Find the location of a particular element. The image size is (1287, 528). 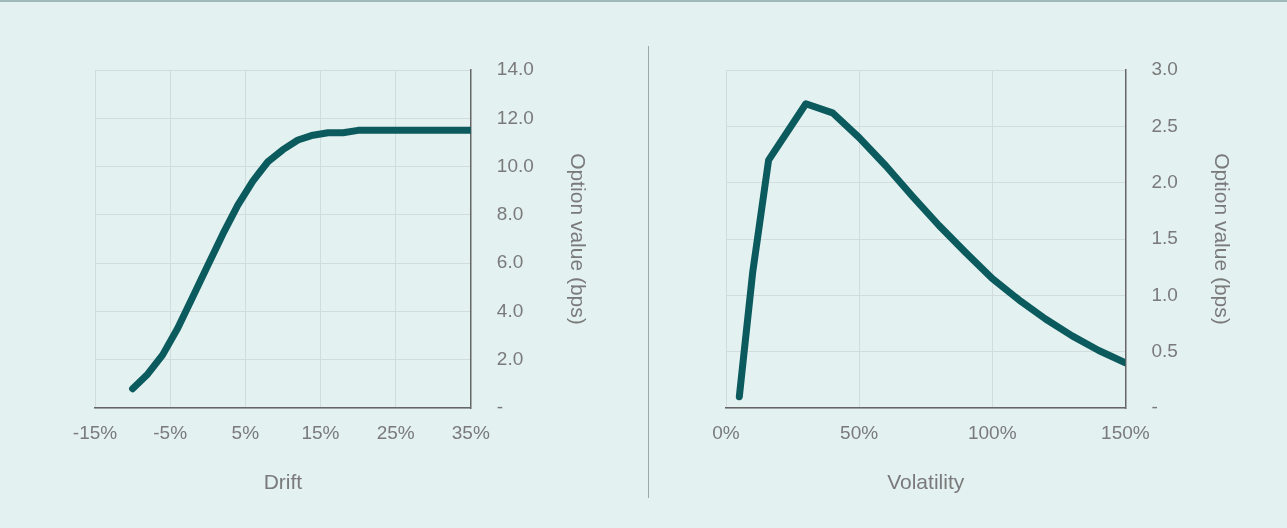

x-tick-label: -15% is located at coordinates (95, 432).